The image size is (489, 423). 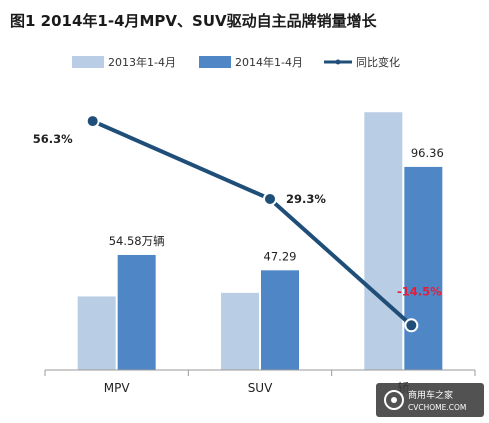 I want to click on category-labels: MPVSUV轿, so click(x=257, y=387).